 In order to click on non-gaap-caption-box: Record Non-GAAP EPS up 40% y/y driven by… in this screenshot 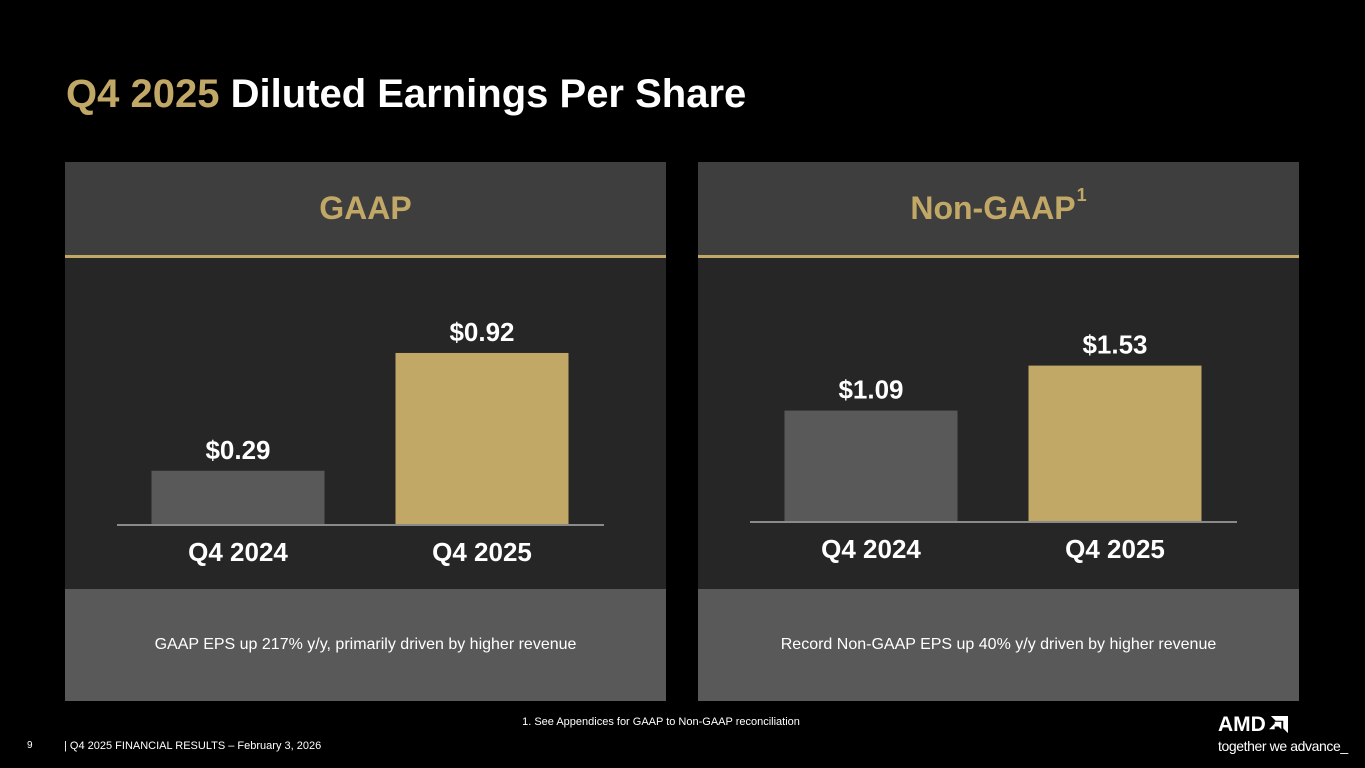, I will do `click(998, 645)`.